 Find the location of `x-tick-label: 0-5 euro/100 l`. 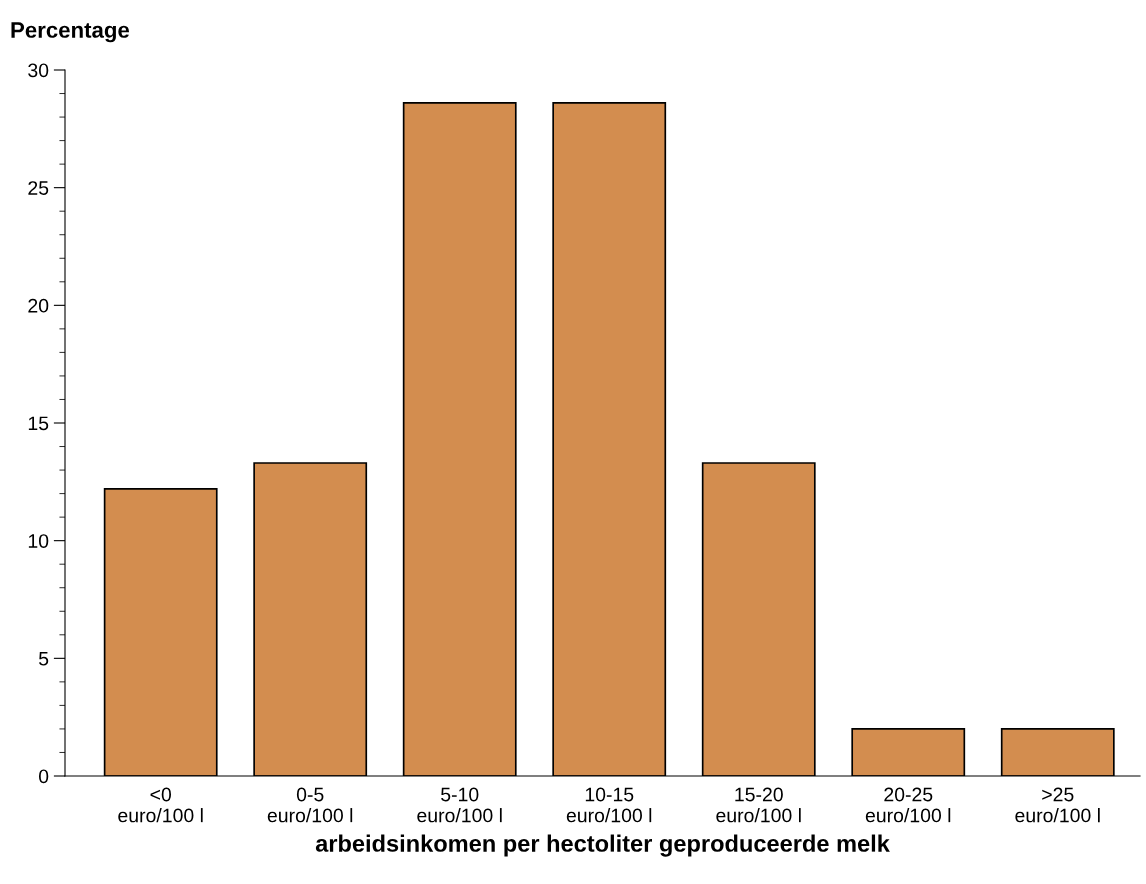

x-tick-label: 0-5 euro/100 l is located at coordinates (310, 805).